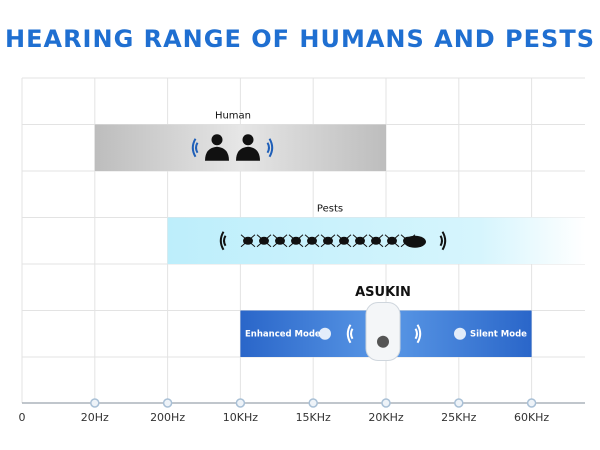 The image size is (600, 450). Describe the element at coordinates (283, 334) in the screenshot. I see `mode-label: Enhanced Mode` at that location.